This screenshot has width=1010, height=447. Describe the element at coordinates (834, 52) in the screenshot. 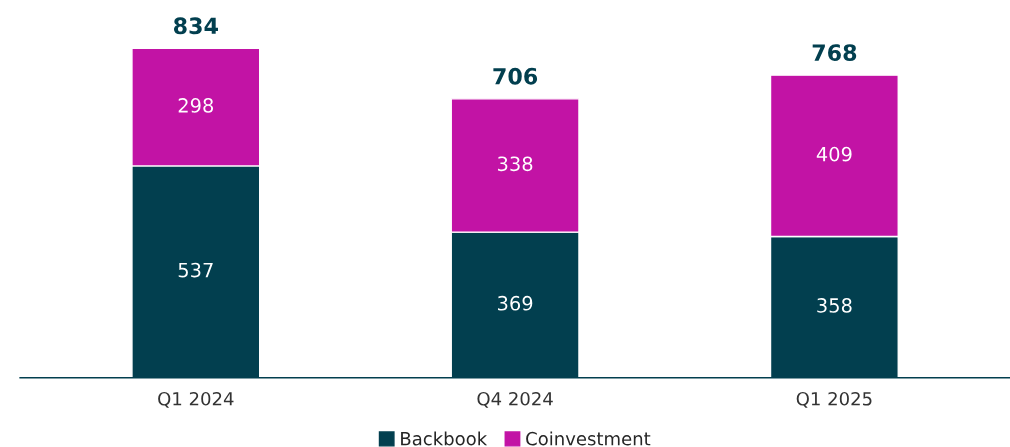

I see `total-label: 768` at that location.